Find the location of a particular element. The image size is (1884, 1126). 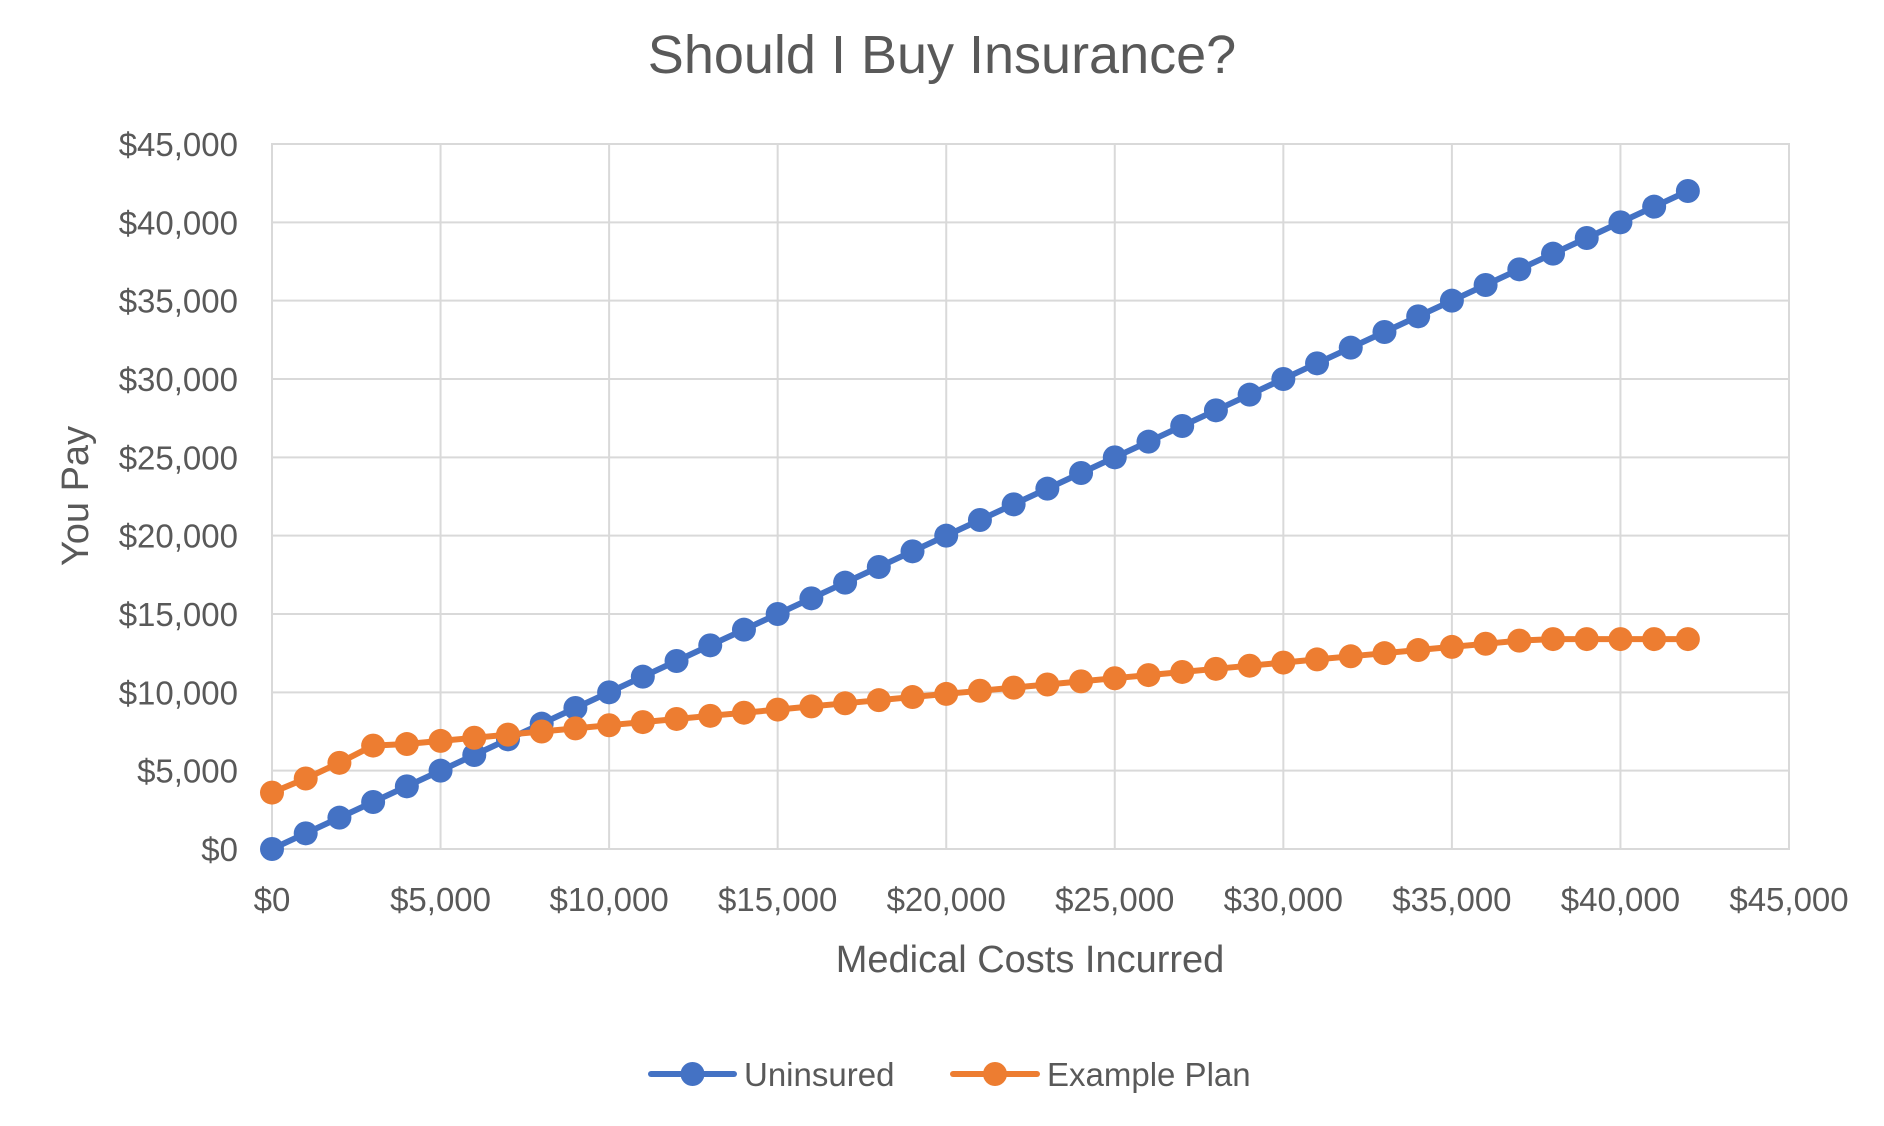

y-tick-label: $30,000 is located at coordinates (178, 379).